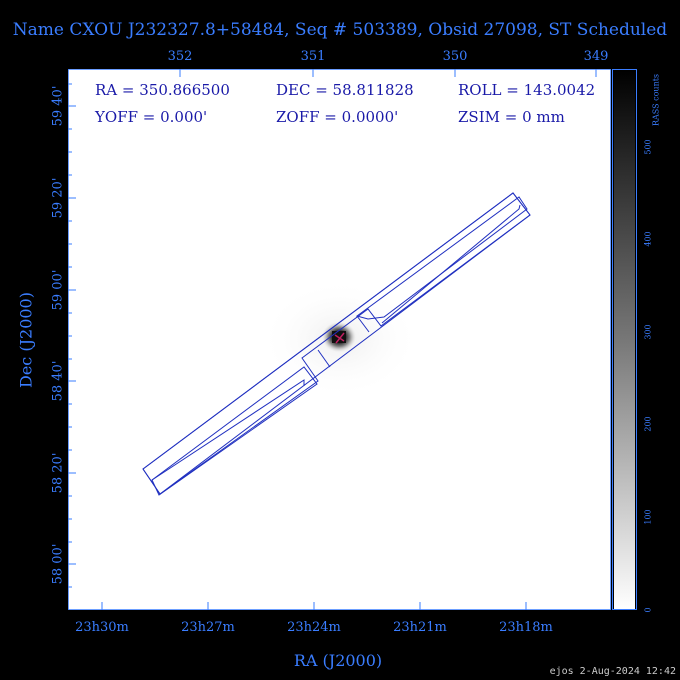 This screenshot has height=680, width=680. Describe the element at coordinates (102, 627) in the screenshot. I see `bottom-tick-label: 23h30m` at that location.